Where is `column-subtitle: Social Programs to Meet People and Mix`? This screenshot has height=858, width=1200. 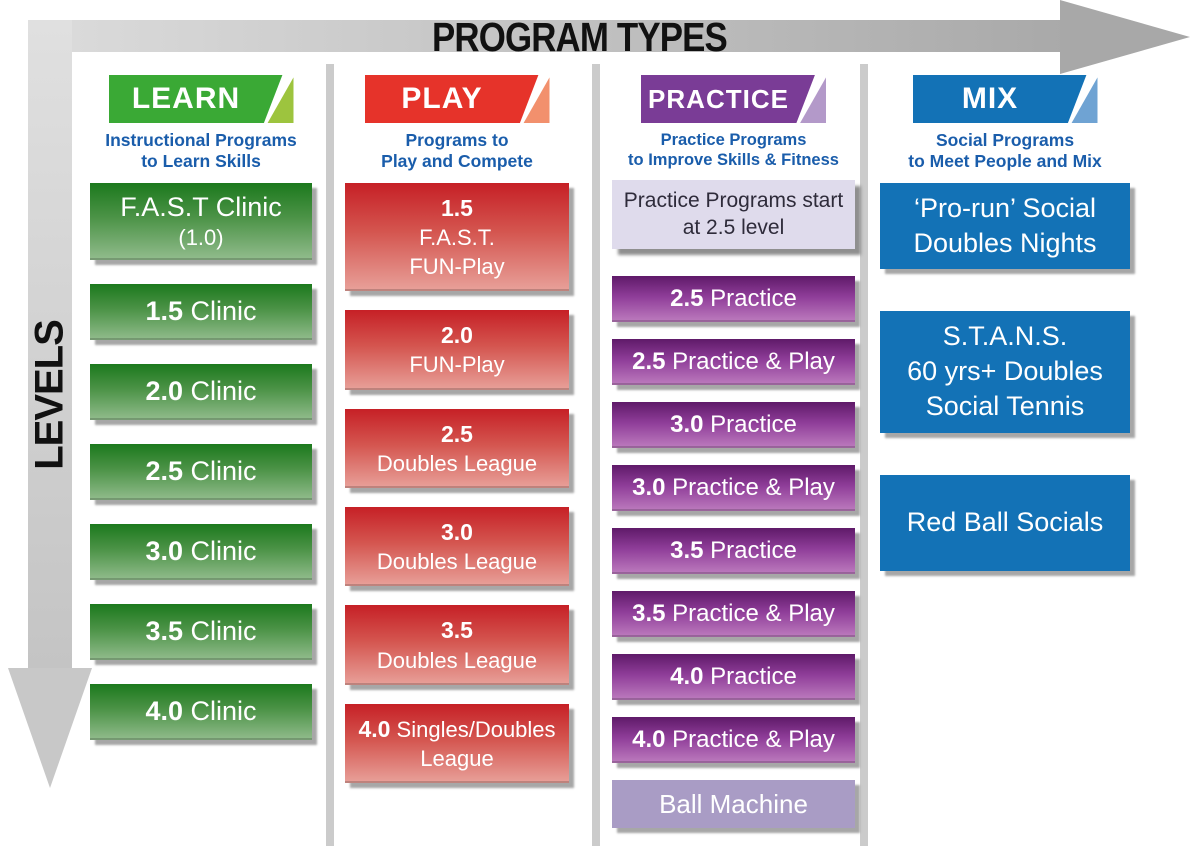
column-subtitle: Social Programs to Meet People and Mix is located at coordinates (1005, 151).